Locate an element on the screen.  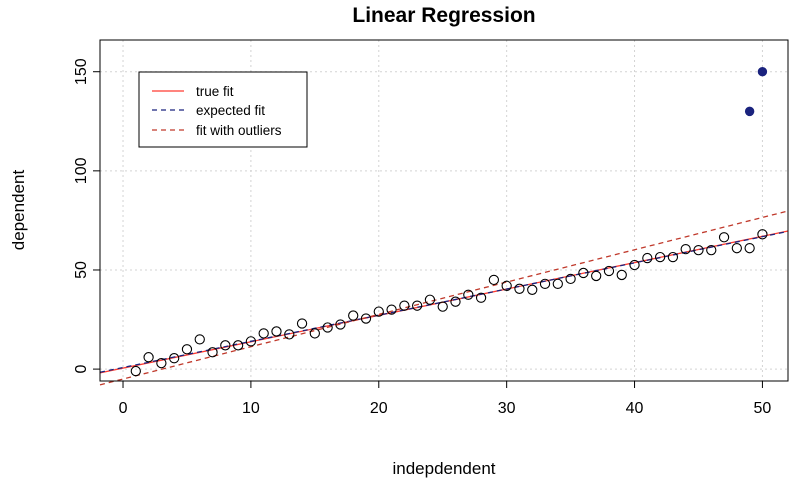
x-tick-label: 0 is located at coordinates (123, 408).